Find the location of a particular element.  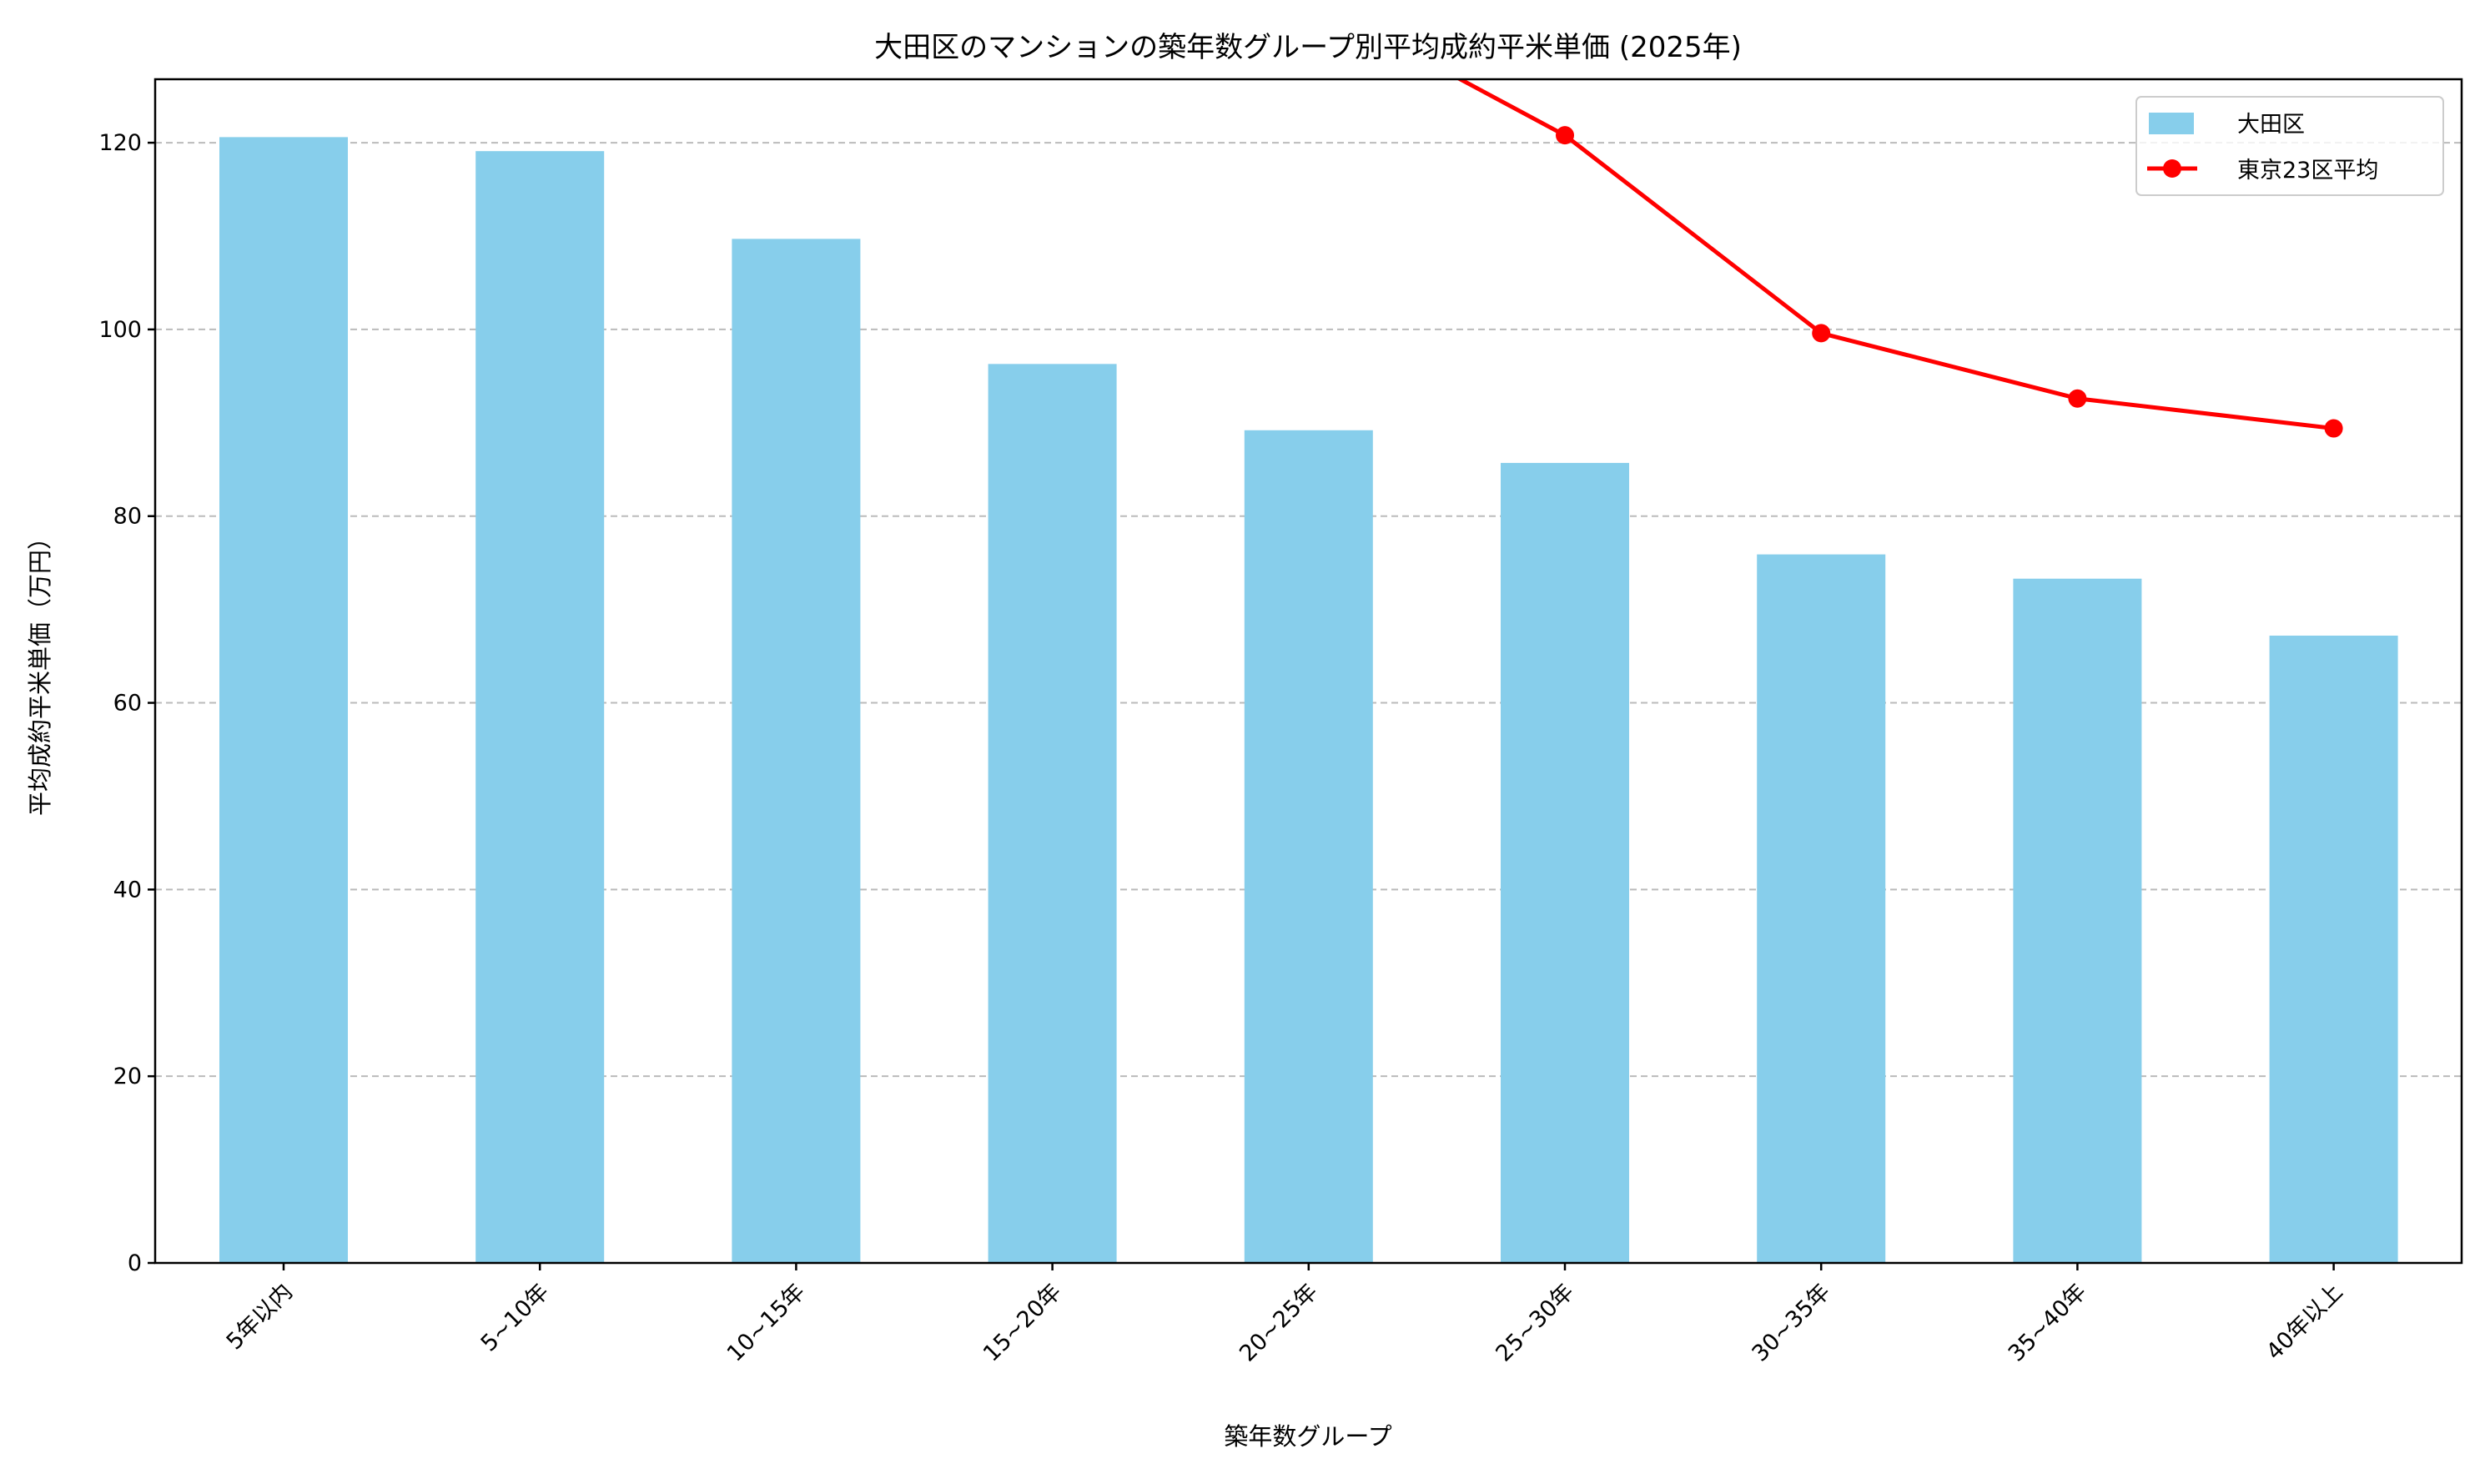

legend-label-line: 東京23区平均 is located at coordinates (2307, 171).